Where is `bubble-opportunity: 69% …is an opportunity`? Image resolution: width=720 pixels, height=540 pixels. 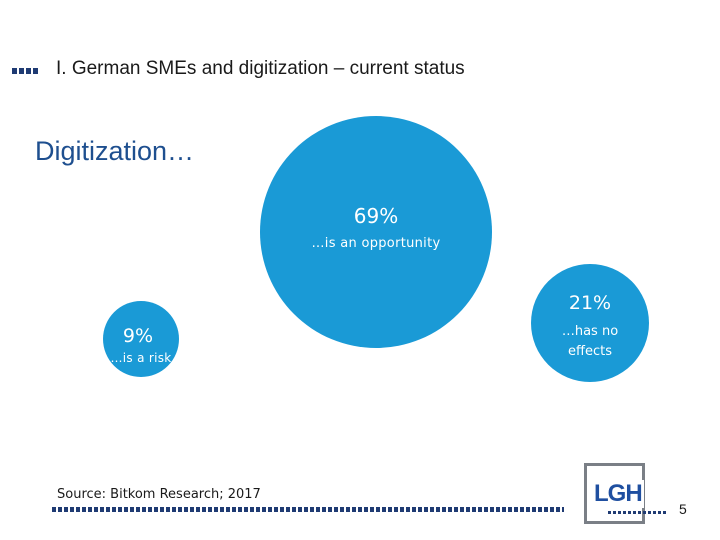 bubble-opportunity: 69% …is an opportunity is located at coordinates (376, 232).